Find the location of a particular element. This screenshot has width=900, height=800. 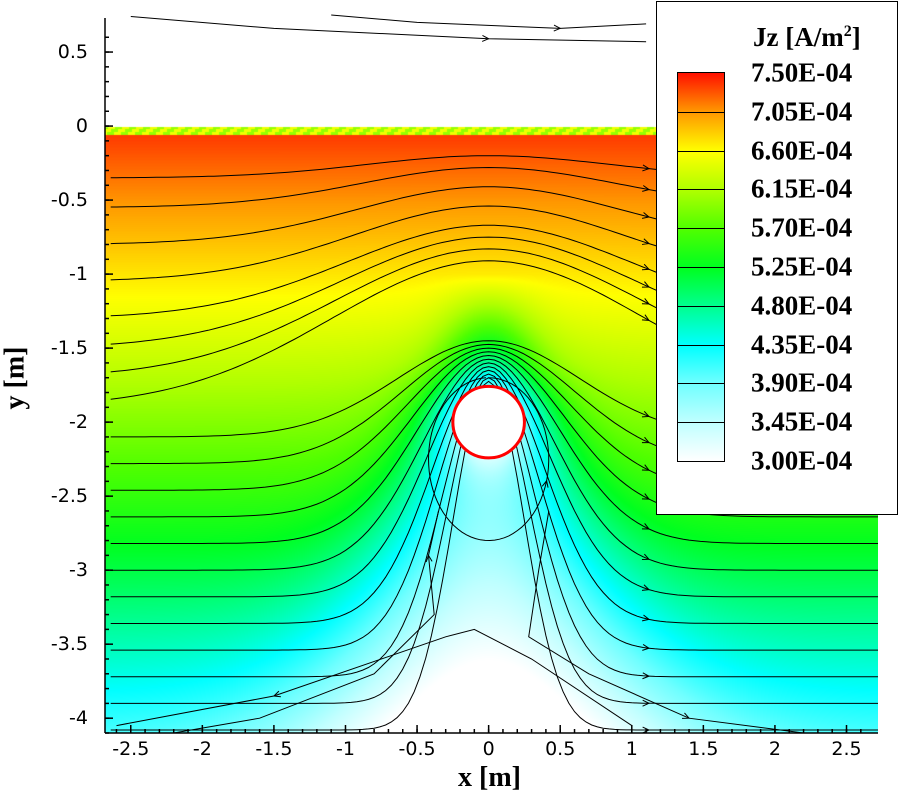

colorbar-level-label: 4.35E-04 is located at coordinates (802, 344).